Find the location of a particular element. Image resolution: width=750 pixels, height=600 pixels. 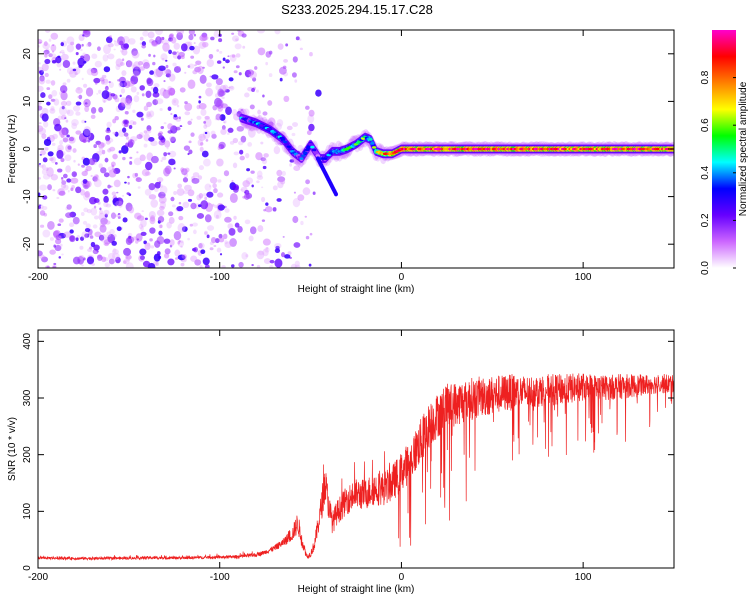

ridge-core is located at coordinates (307, 150).